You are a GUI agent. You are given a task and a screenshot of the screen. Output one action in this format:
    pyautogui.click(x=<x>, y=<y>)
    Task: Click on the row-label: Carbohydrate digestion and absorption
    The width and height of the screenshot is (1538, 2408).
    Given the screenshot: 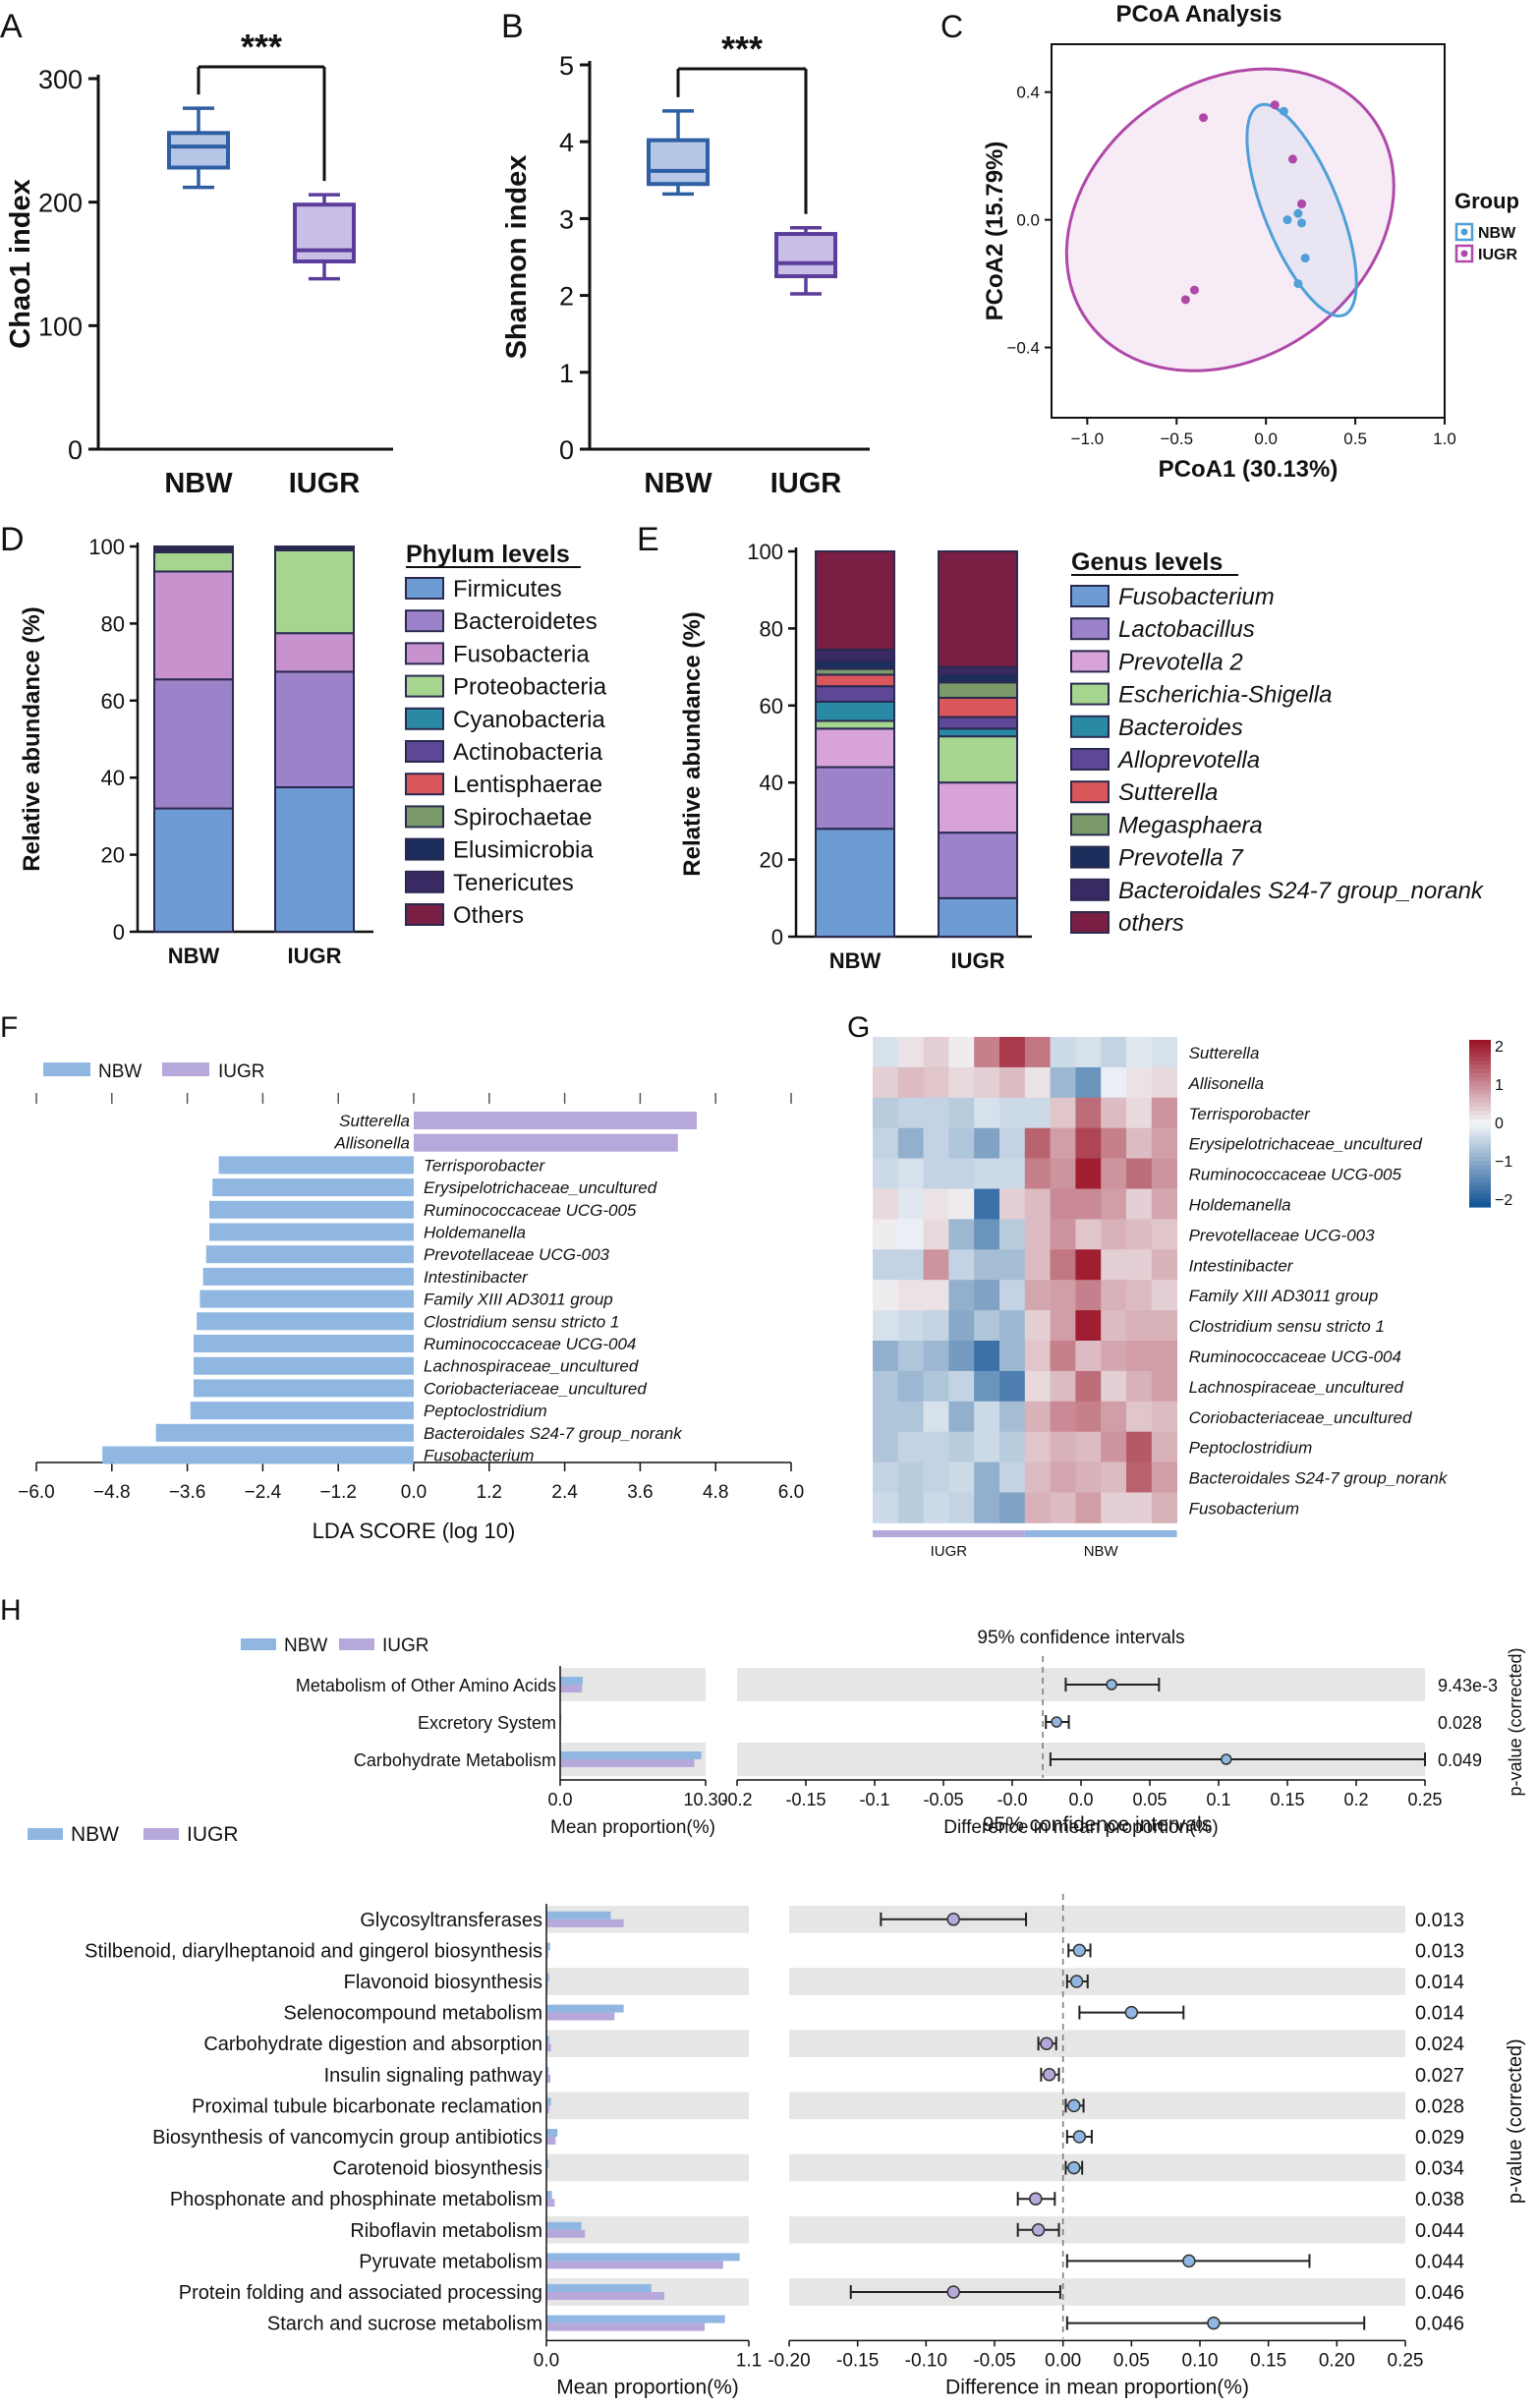 What is the action you would take?
    pyautogui.click(x=373, y=2045)
    